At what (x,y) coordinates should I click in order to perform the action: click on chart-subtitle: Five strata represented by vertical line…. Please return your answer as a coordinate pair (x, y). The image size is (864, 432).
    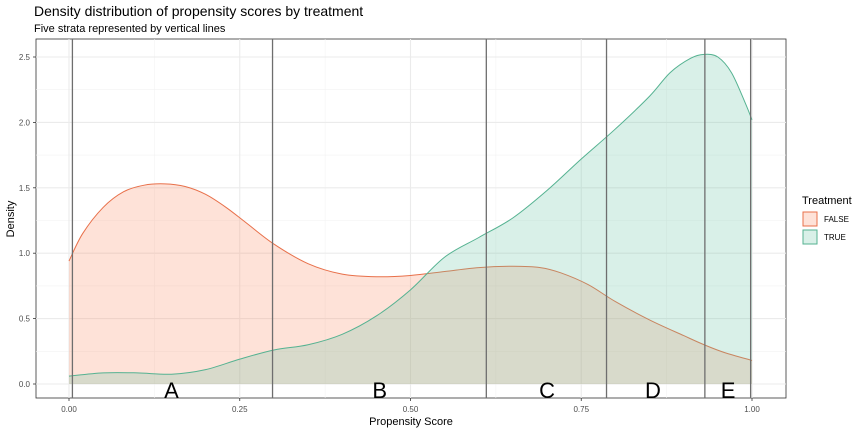
    Looking at the image, I should click on (130, 29).